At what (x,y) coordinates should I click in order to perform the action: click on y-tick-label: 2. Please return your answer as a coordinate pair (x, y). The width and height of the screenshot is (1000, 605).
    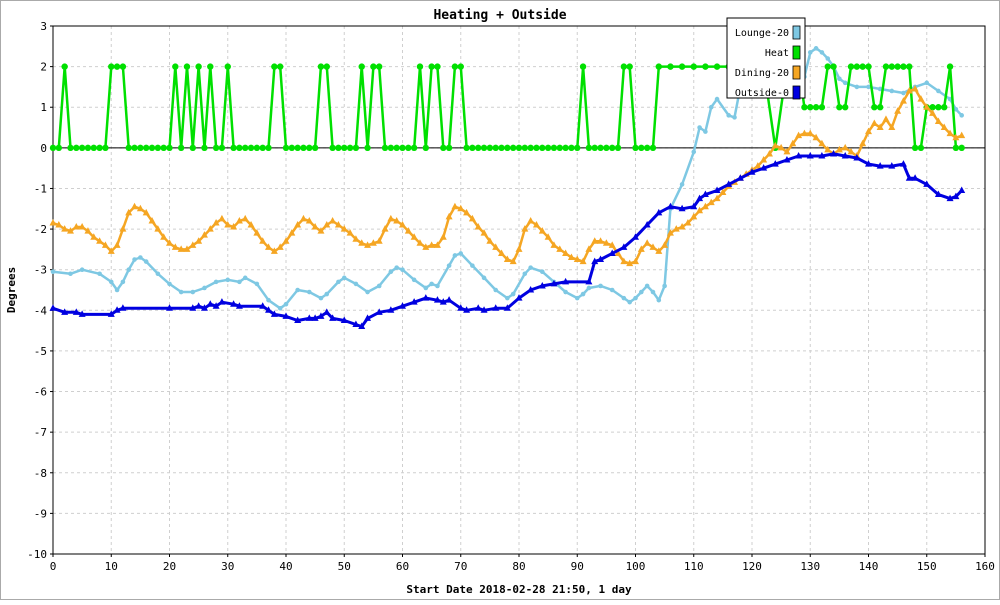
    Looking at the image, I should click on (43, 67).